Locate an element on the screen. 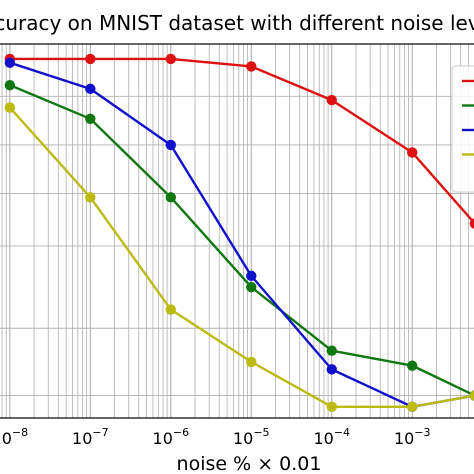 This screenshot has height=474, width=474. x-tick-label: 10⁻³ is located at coordinates (412, 437).